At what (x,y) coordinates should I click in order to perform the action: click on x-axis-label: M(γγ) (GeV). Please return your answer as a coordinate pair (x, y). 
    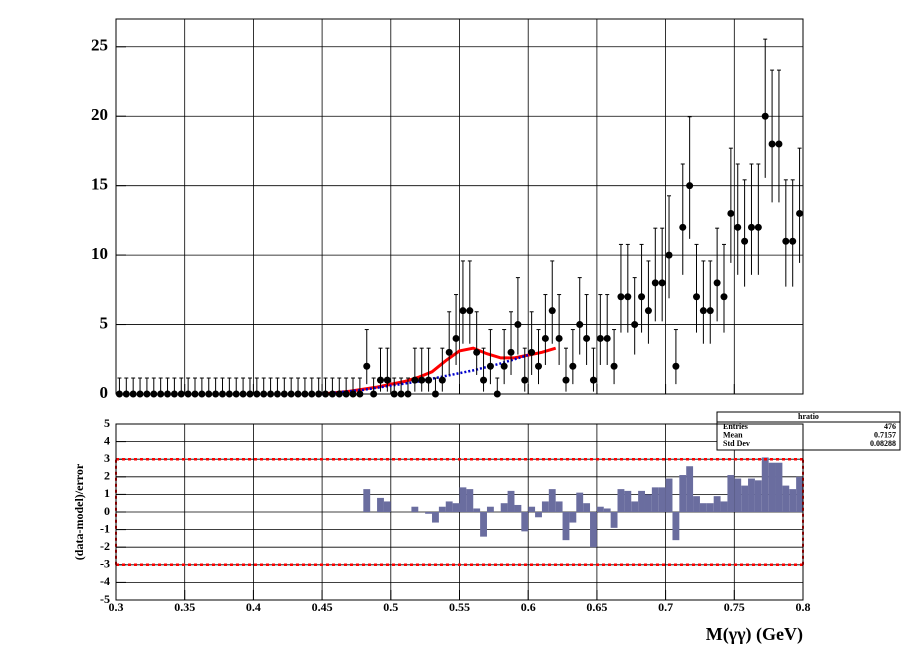
    Looking at the image, I should click on (754, 634).